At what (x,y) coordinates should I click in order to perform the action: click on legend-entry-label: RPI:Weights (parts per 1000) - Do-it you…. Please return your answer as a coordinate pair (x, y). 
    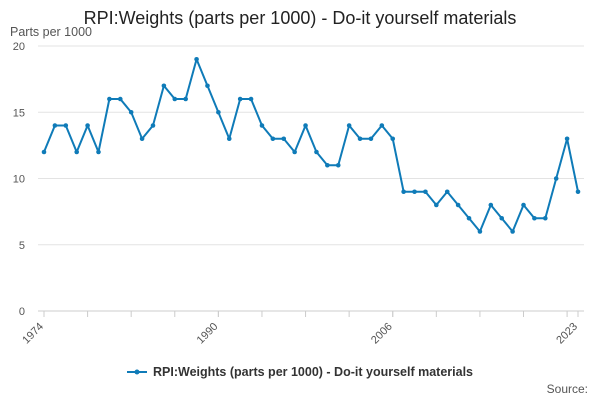
    Looking at the image, I should click on (313, 372).